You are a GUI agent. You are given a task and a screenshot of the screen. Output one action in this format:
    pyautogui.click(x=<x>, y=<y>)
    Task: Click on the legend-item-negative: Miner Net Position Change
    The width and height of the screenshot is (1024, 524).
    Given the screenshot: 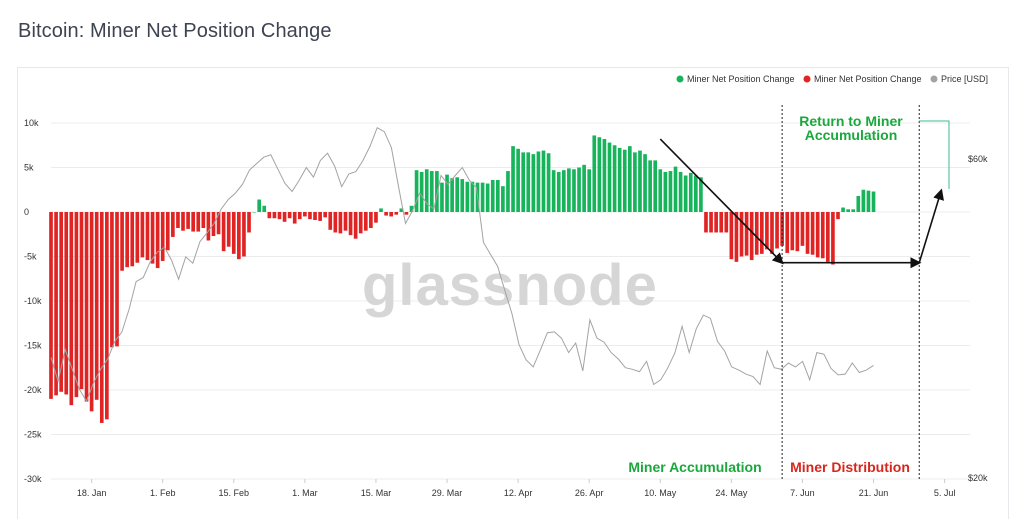 What is the action you would take?
    pyautogui.click(x=862, y=79)
    